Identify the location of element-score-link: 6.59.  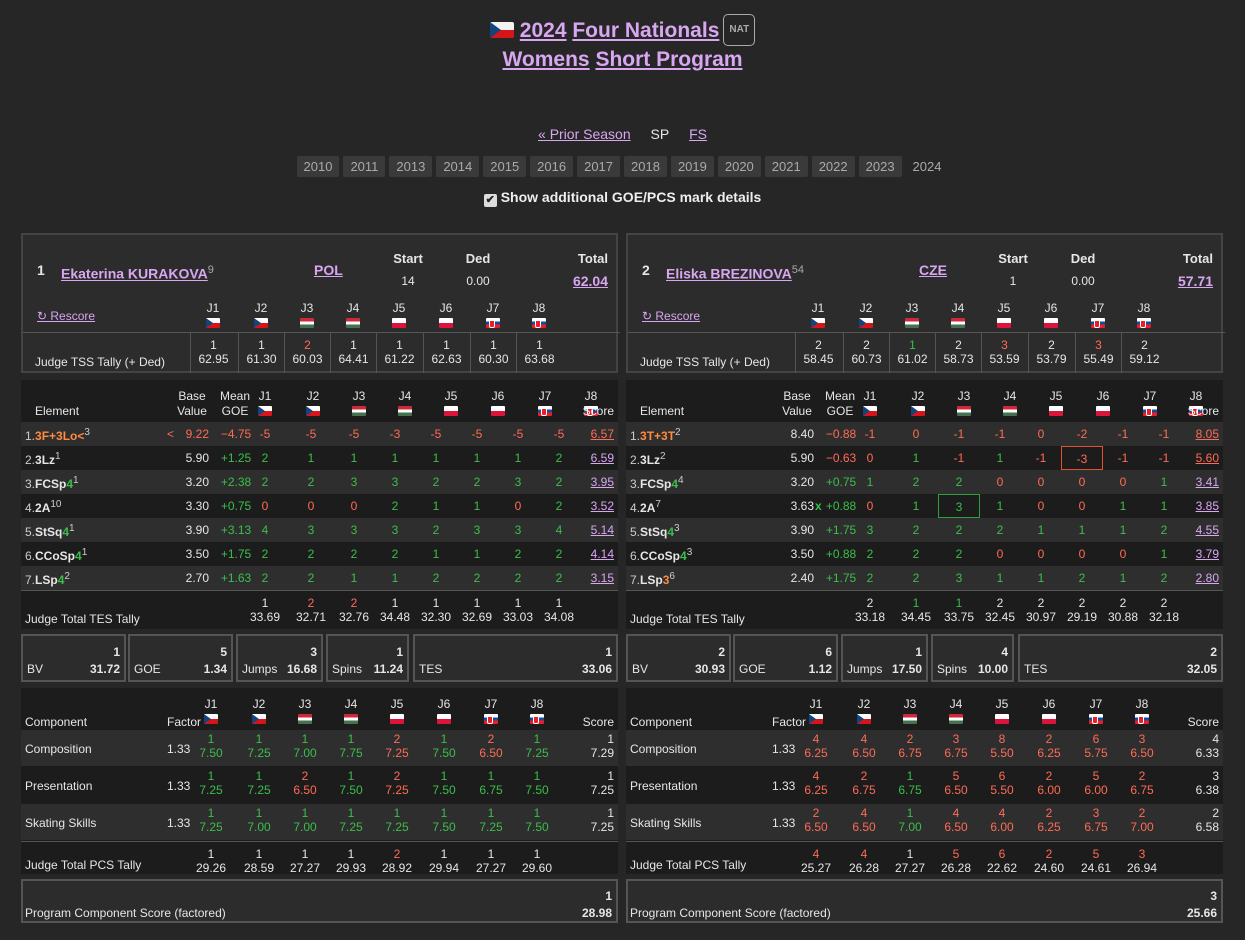
(602, 458).